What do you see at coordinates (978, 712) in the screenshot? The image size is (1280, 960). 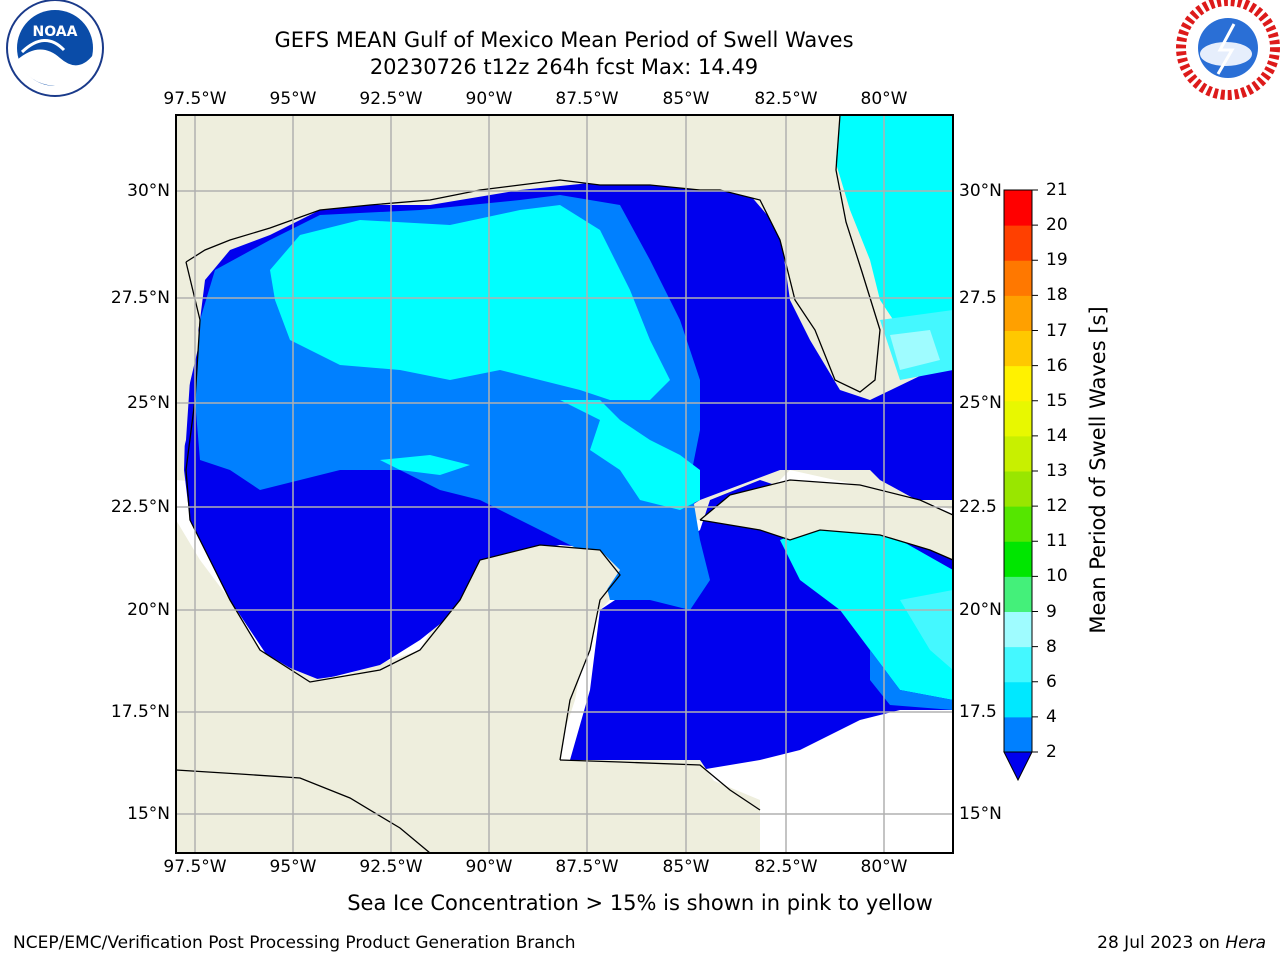 I see `lat-tick-right: 17.5` at bounding box center [978, 712].